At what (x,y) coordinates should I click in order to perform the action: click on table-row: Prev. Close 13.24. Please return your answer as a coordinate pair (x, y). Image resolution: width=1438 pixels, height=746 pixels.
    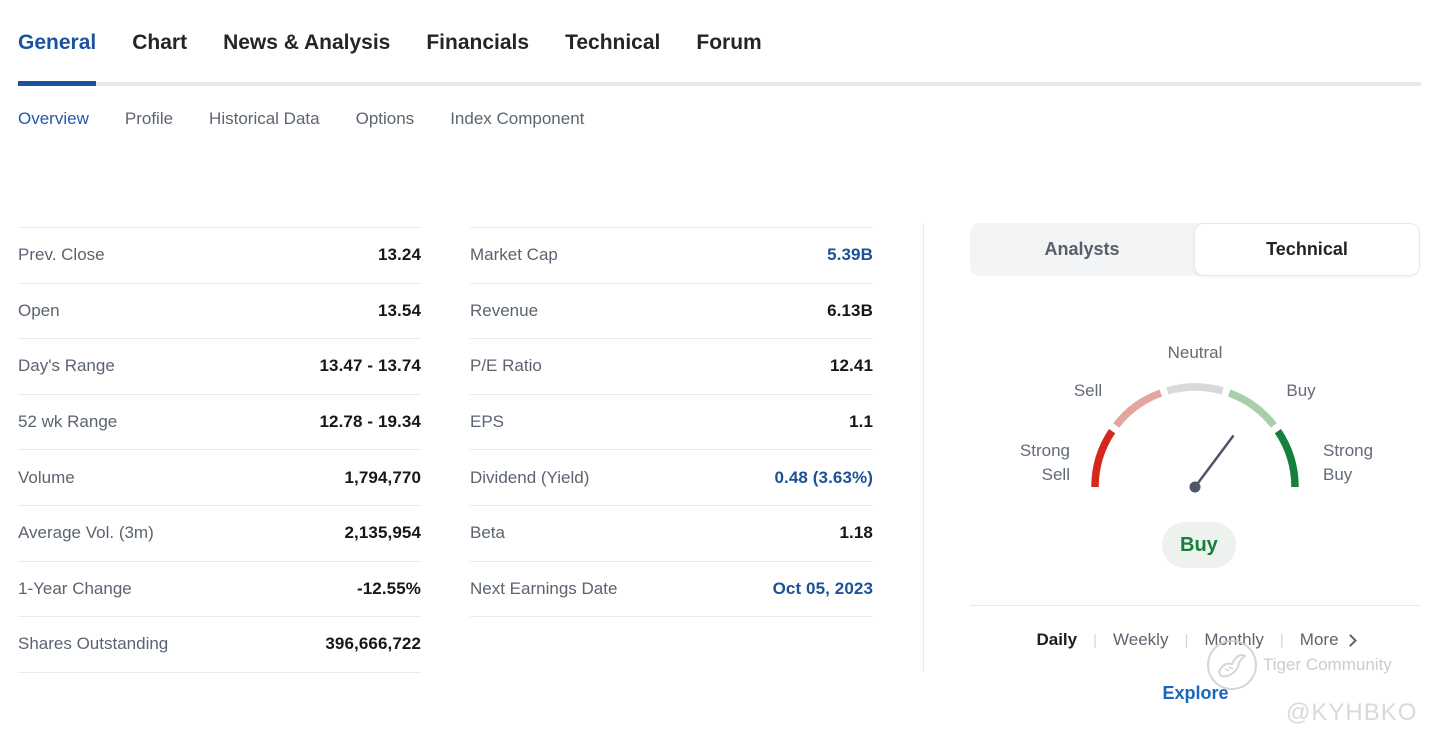
    Looking at the image, I should click on (219, 256).